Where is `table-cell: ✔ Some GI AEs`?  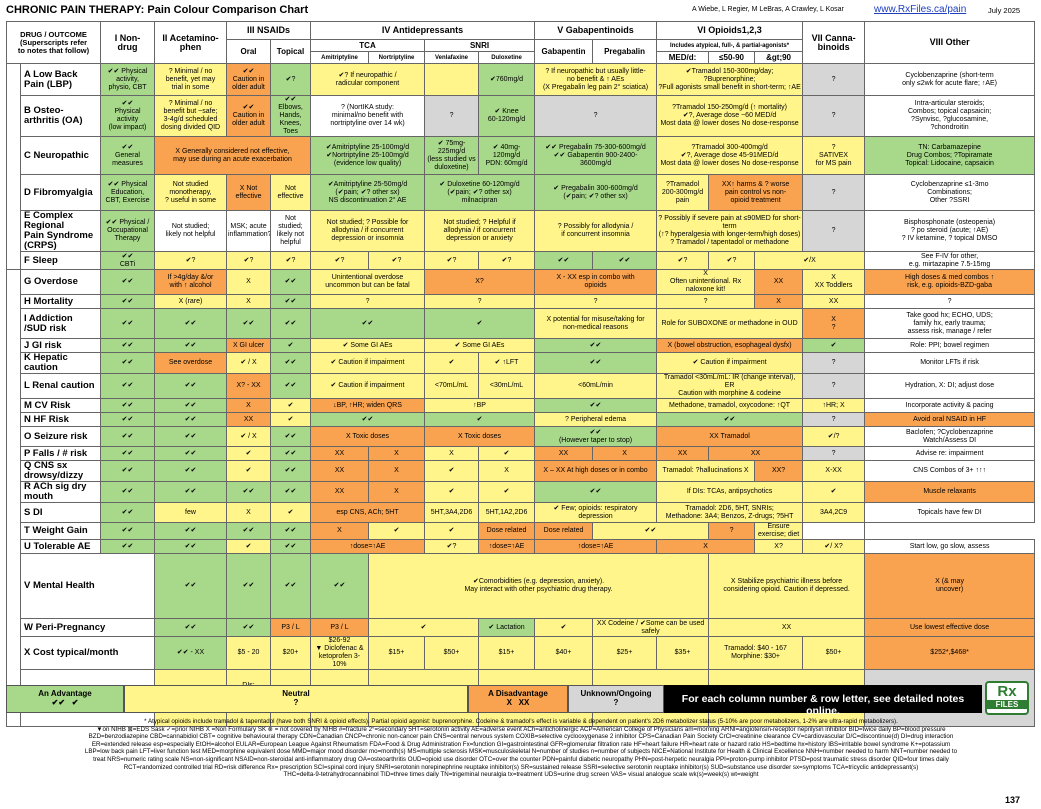
table-cell: ✔ Some GI AEs is located at coordinates (368, 345).